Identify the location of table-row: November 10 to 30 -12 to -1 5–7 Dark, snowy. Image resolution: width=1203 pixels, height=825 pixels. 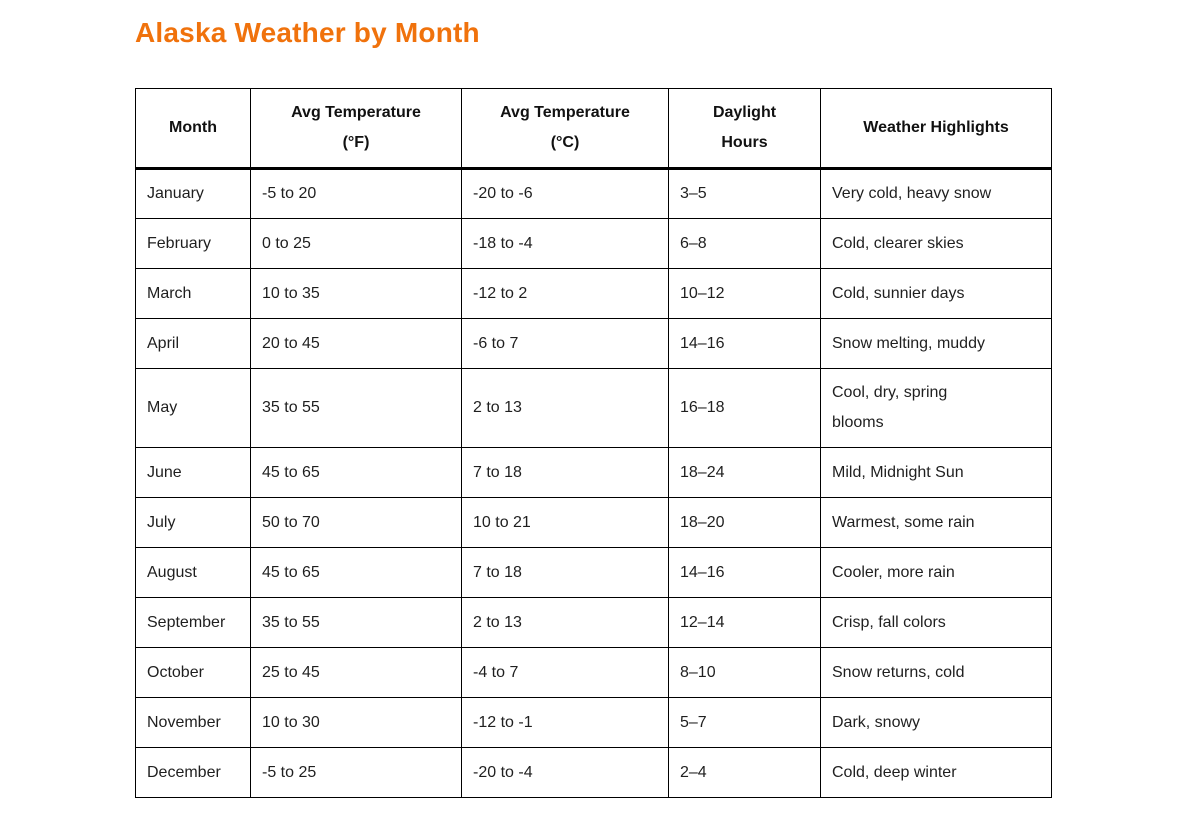
(593, 722).